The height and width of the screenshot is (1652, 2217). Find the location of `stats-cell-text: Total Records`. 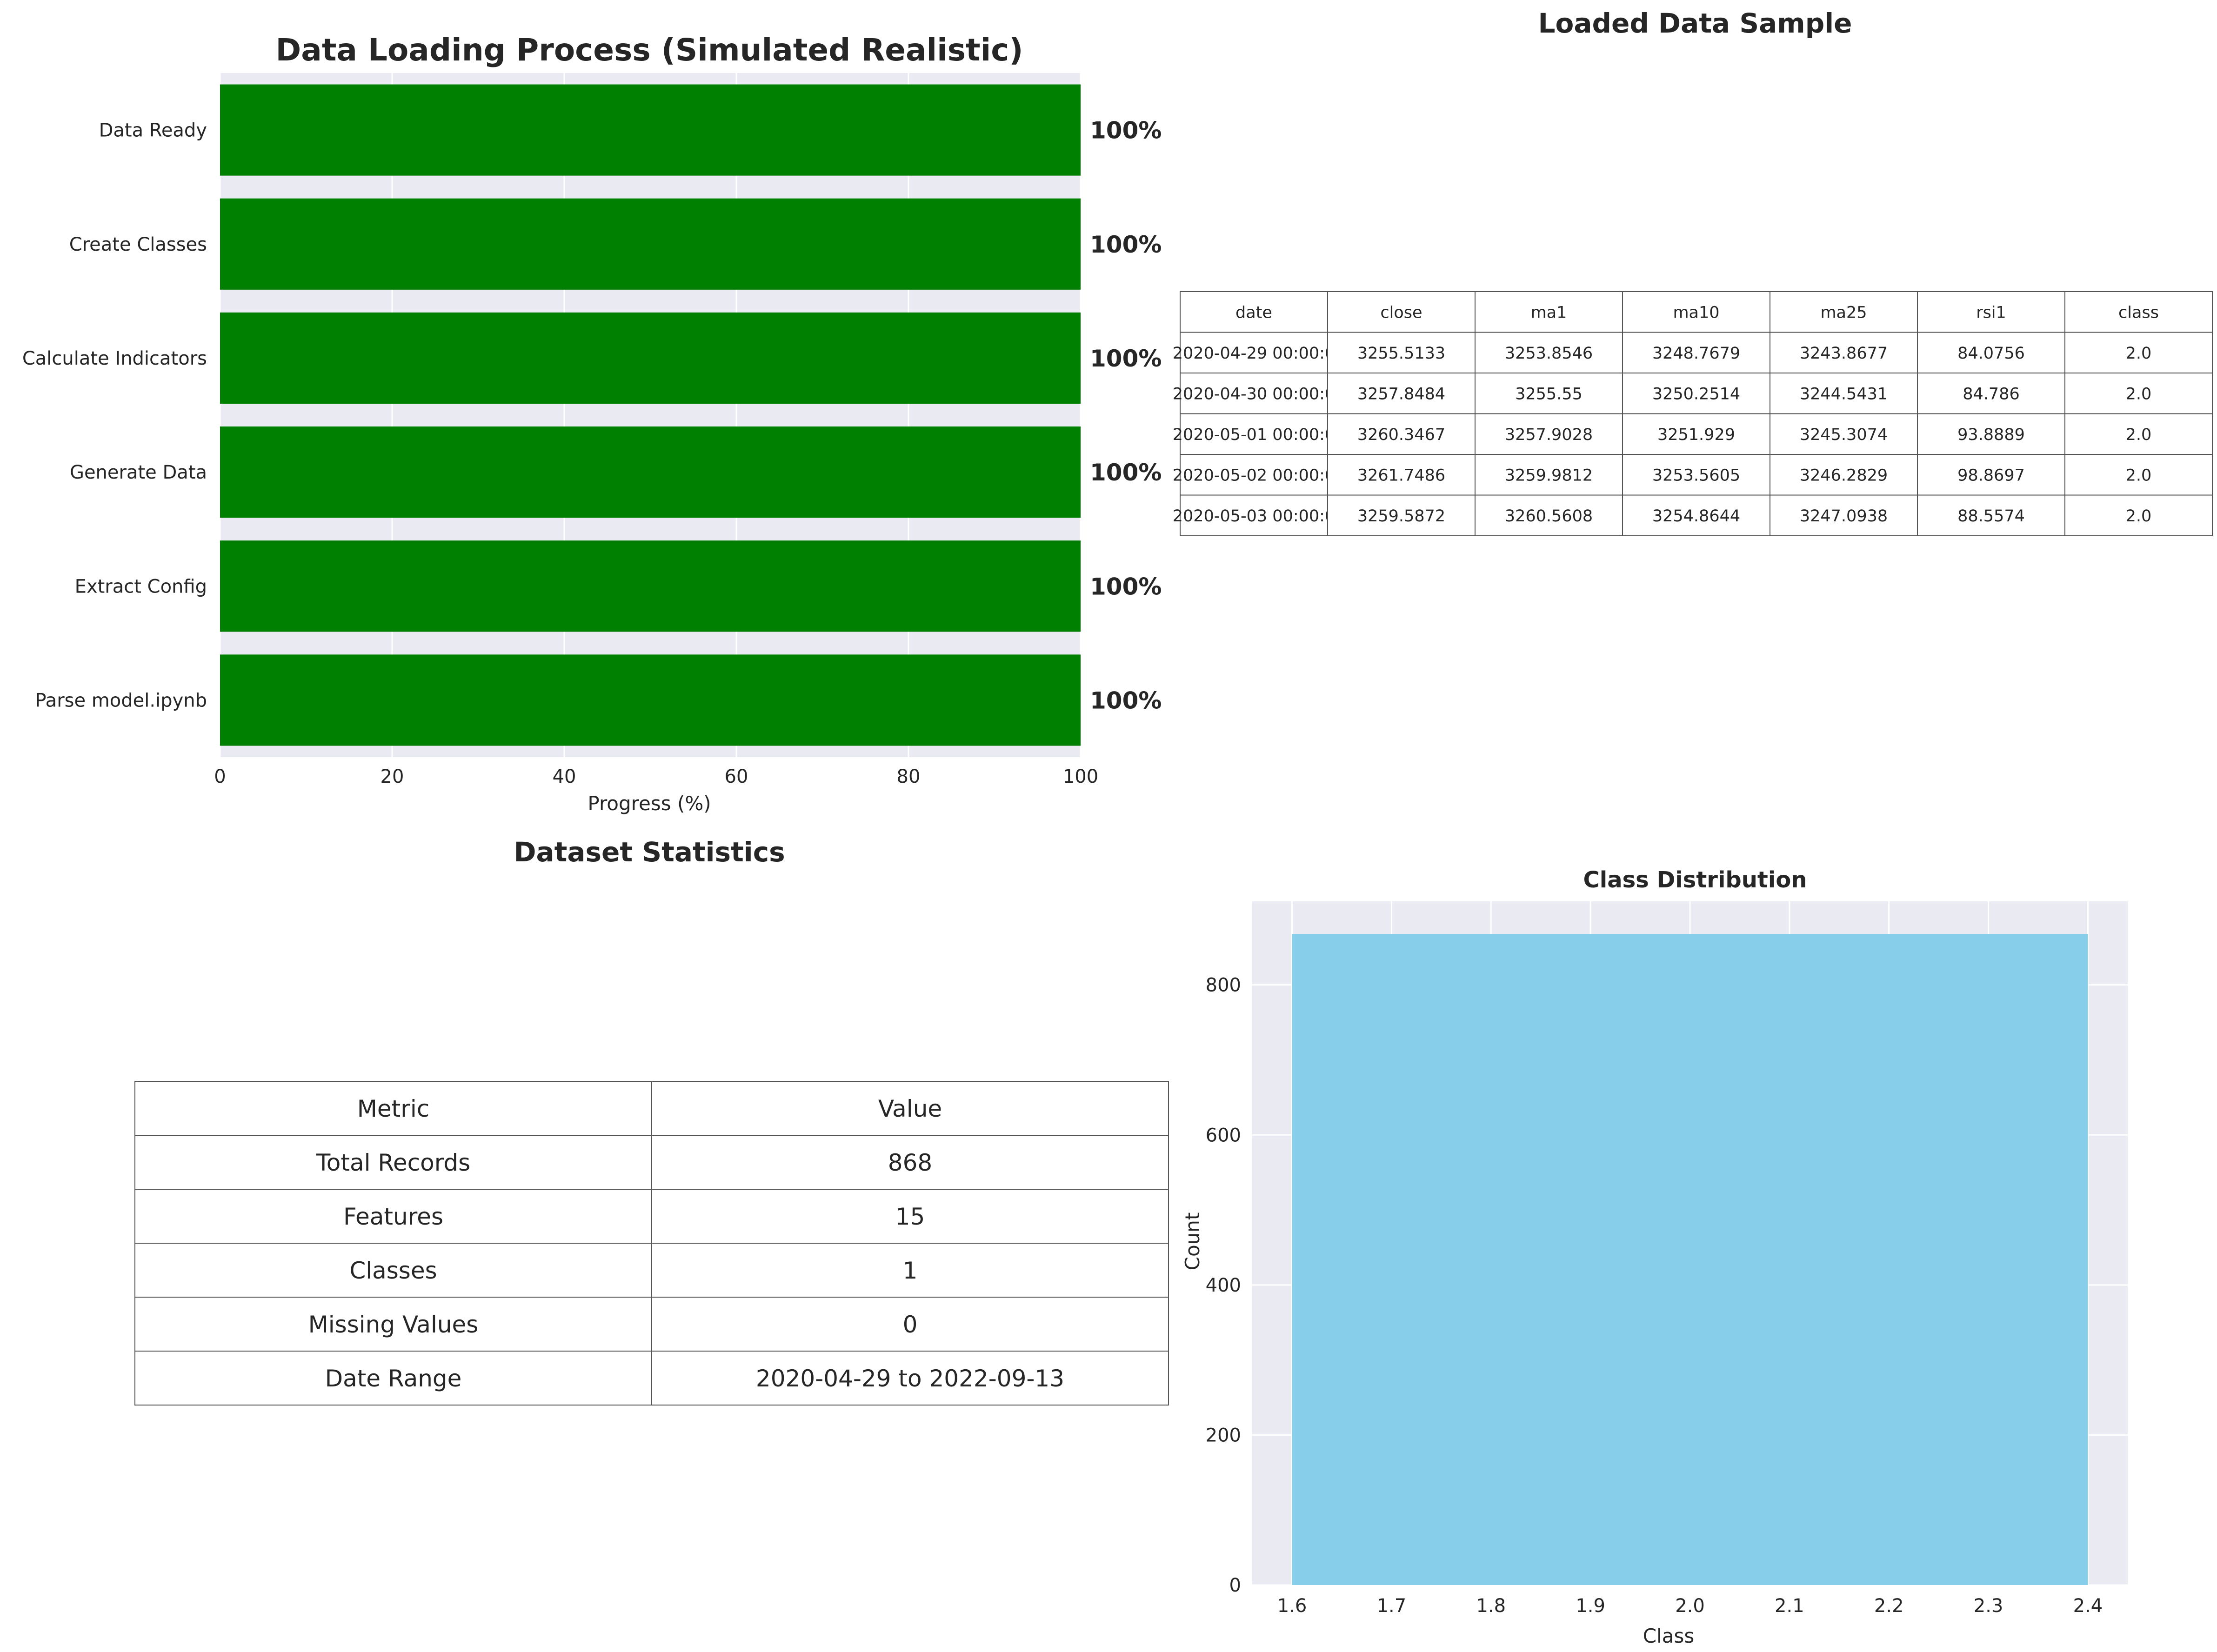

stats-cell-text: Total Records is located at coordinates (393, 1162).